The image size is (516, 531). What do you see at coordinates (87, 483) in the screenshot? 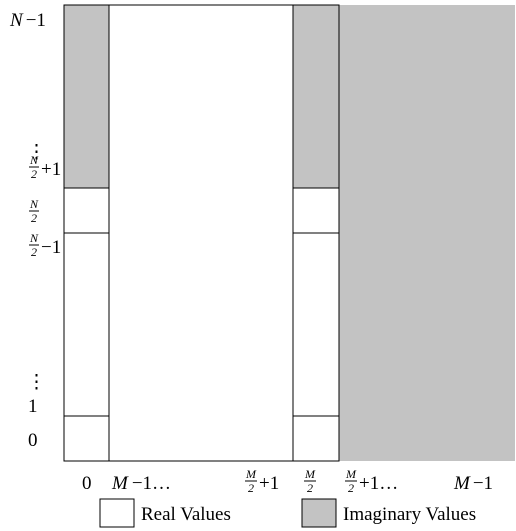
I see `x-label-zero: 0` at bounding box center [87, 483].